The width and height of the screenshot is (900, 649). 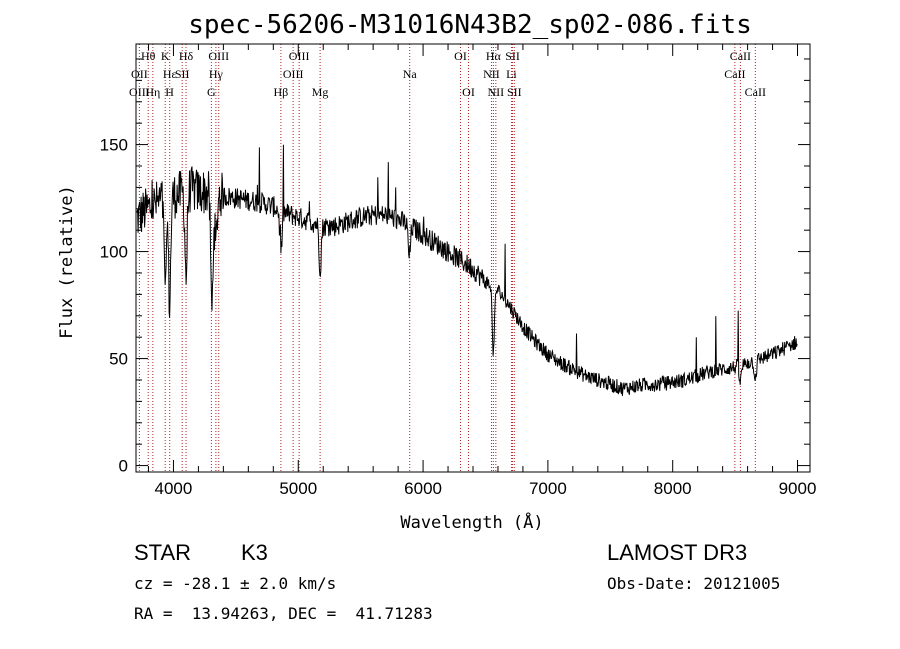 What do you see at coordinates (298, 488) in the screenshot?
I see `x-tick-label: 5000` at bounding box center [298, 488].